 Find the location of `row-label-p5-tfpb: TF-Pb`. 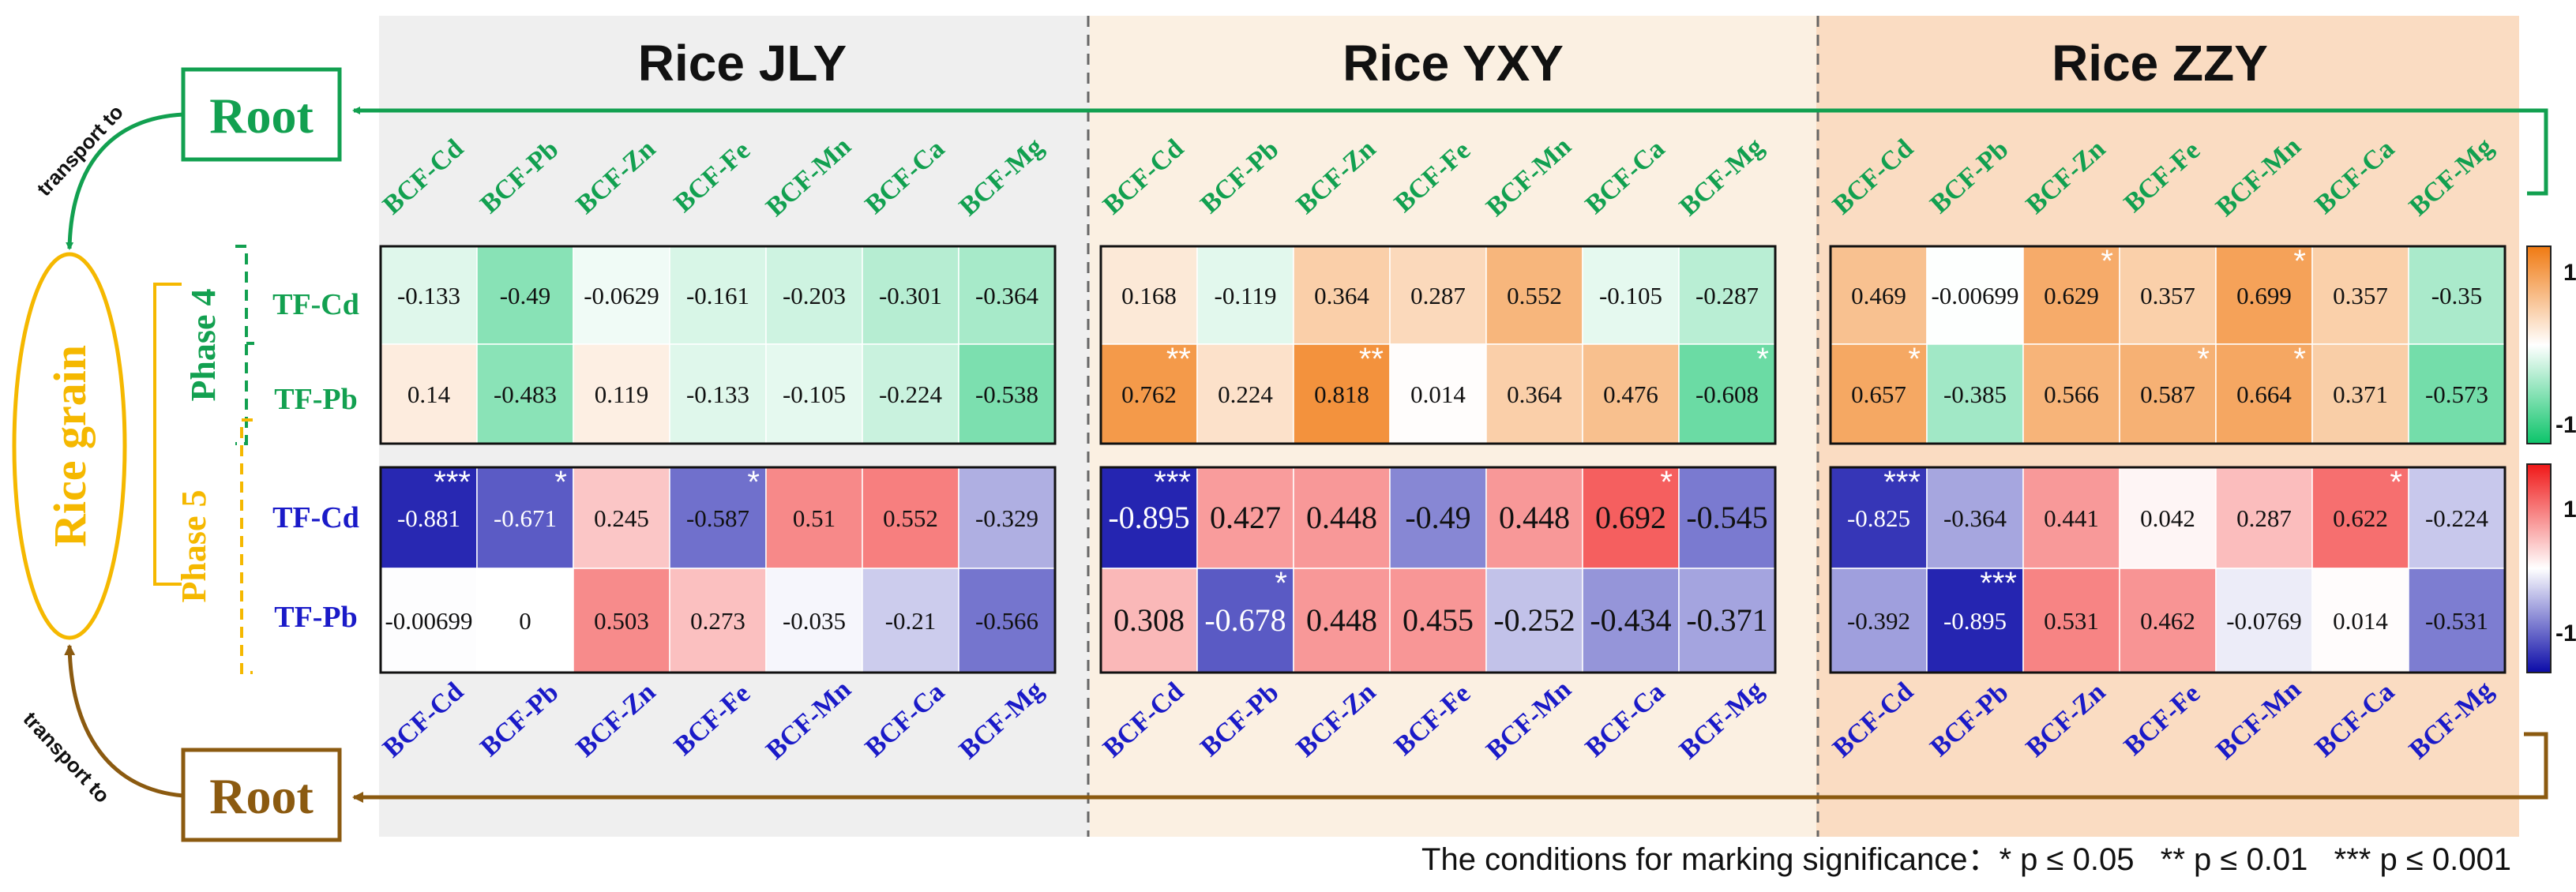

row-label-p5-tfpb: TF-Pb is located at coordinates (316, 617).